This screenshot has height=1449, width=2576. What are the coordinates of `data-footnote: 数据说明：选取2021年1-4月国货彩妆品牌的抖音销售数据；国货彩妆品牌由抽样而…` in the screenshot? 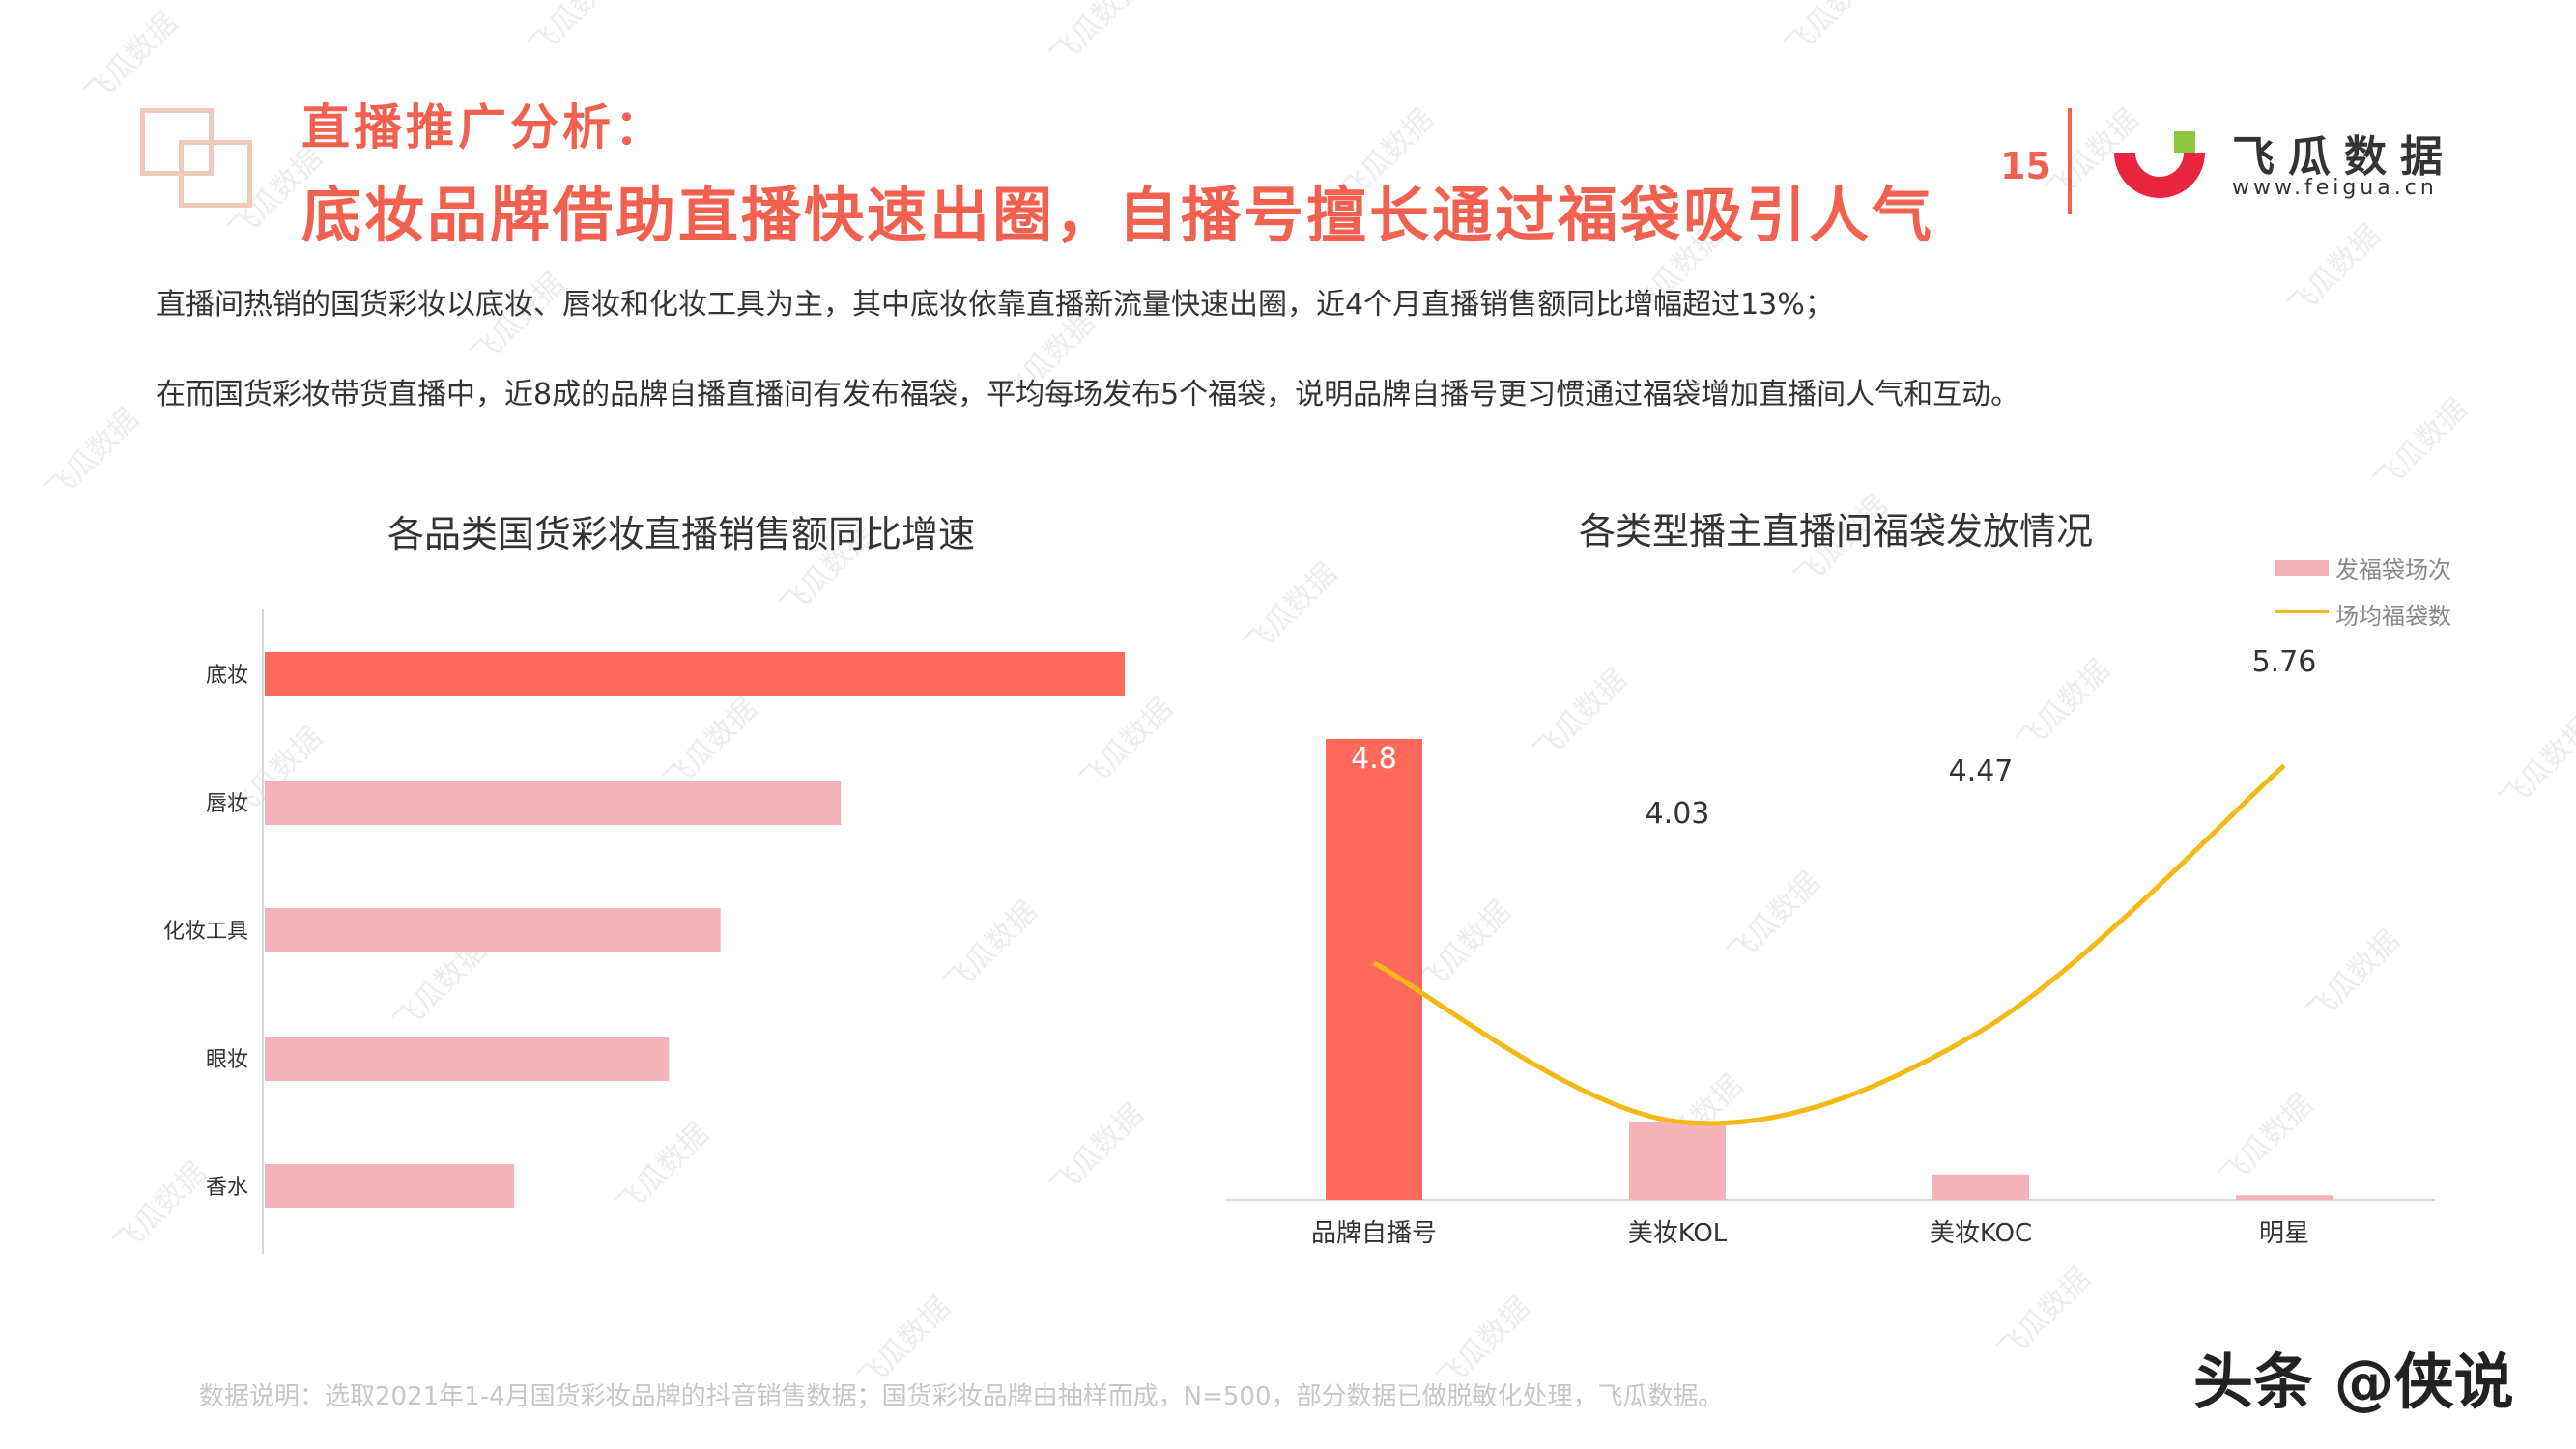 It's located at (962, 1396).